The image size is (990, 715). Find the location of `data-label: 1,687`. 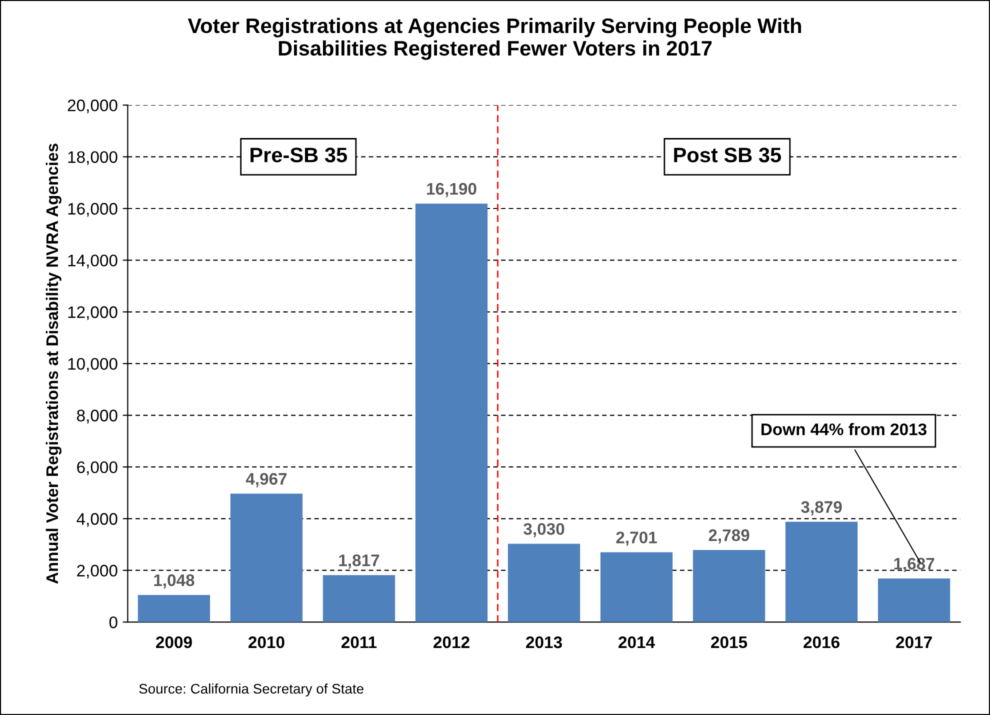

data-label: 1,687 is located at coordinates (914, 565).